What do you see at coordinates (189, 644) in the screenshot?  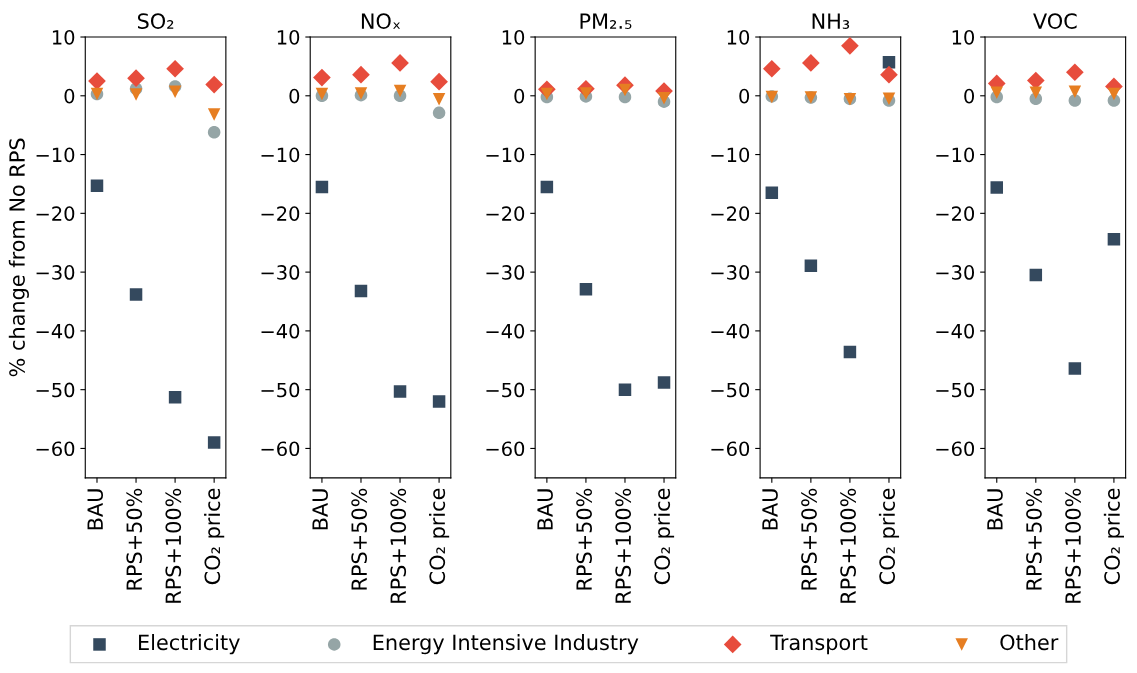 I see `legend-label: Electricity` at bounding box center [189, 644].